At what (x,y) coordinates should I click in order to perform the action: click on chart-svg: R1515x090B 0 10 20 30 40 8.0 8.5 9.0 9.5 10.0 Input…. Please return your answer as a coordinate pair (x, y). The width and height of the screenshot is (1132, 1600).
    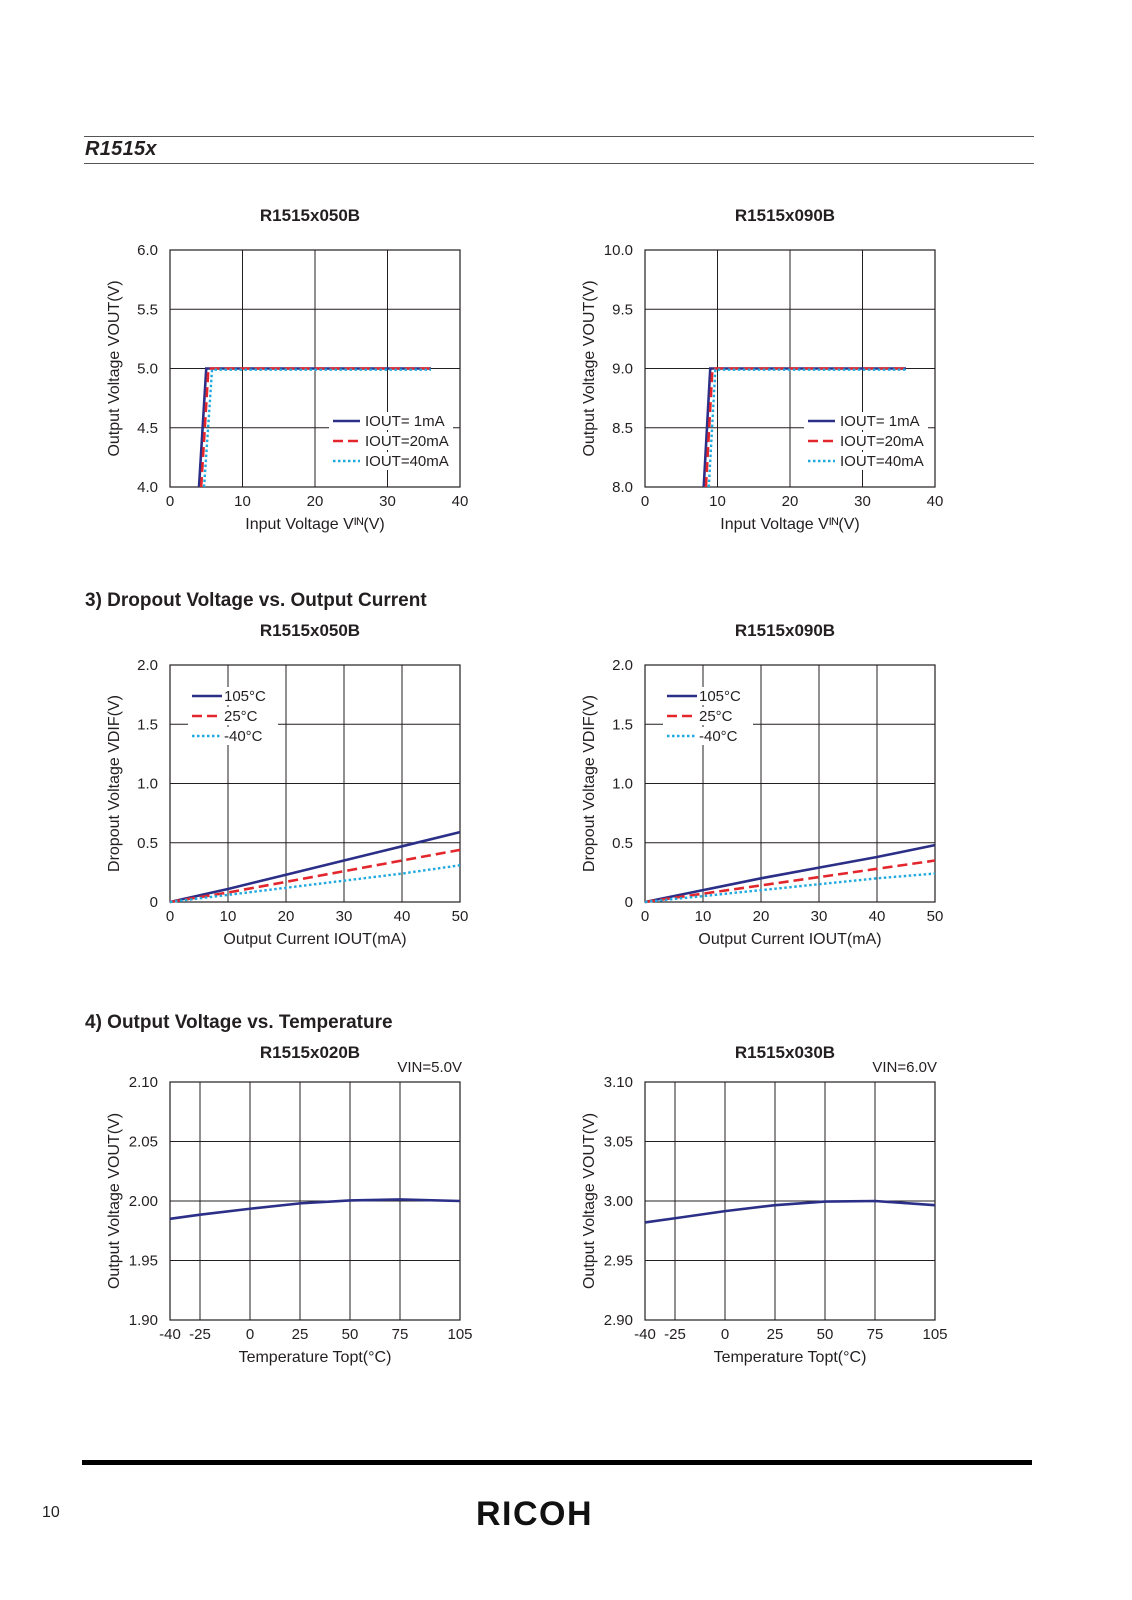
    Looking at the image, I should click on (762, 369).